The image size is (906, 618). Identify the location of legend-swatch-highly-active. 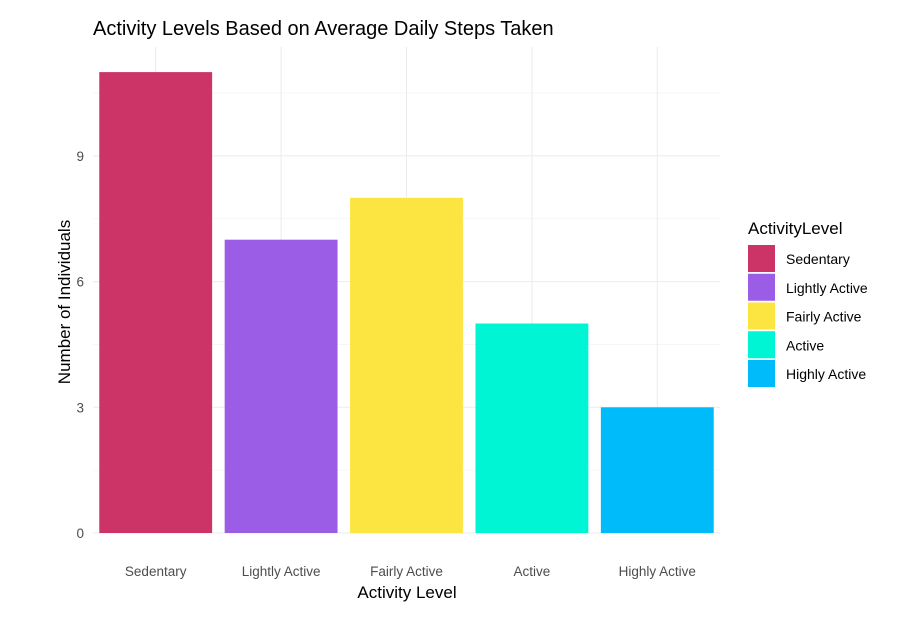
(761, 373).